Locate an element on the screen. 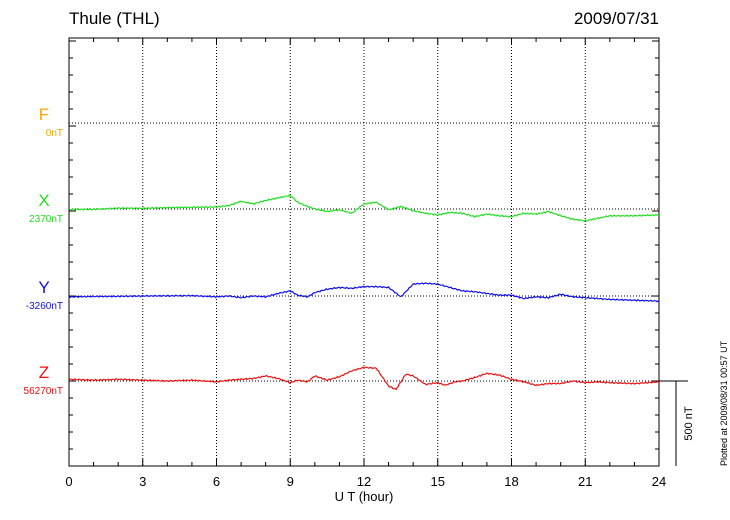 This screenshot has height=520, width=730. x-axis-label: U T (hour) is located at coordinates (364, 496).